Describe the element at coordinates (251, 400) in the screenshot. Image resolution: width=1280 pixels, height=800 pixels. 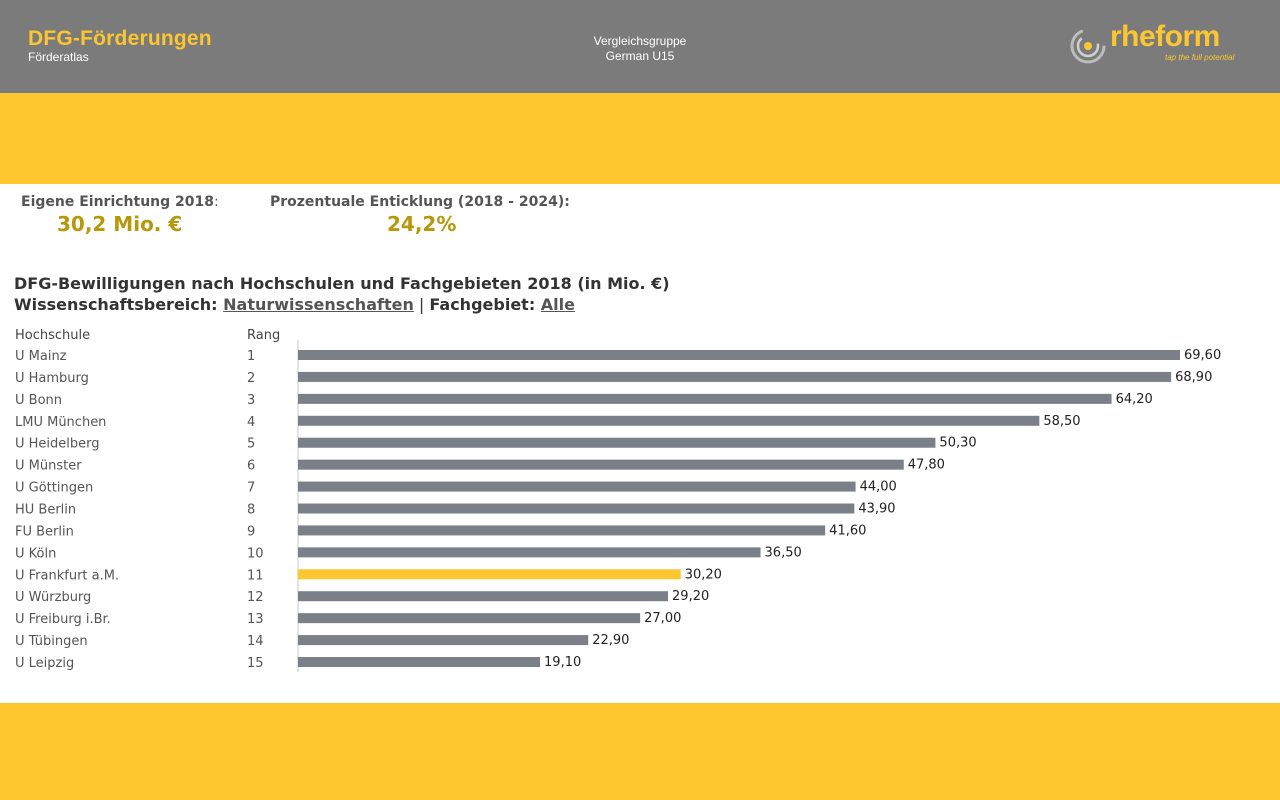
I see `rank-label: 3` at that location.